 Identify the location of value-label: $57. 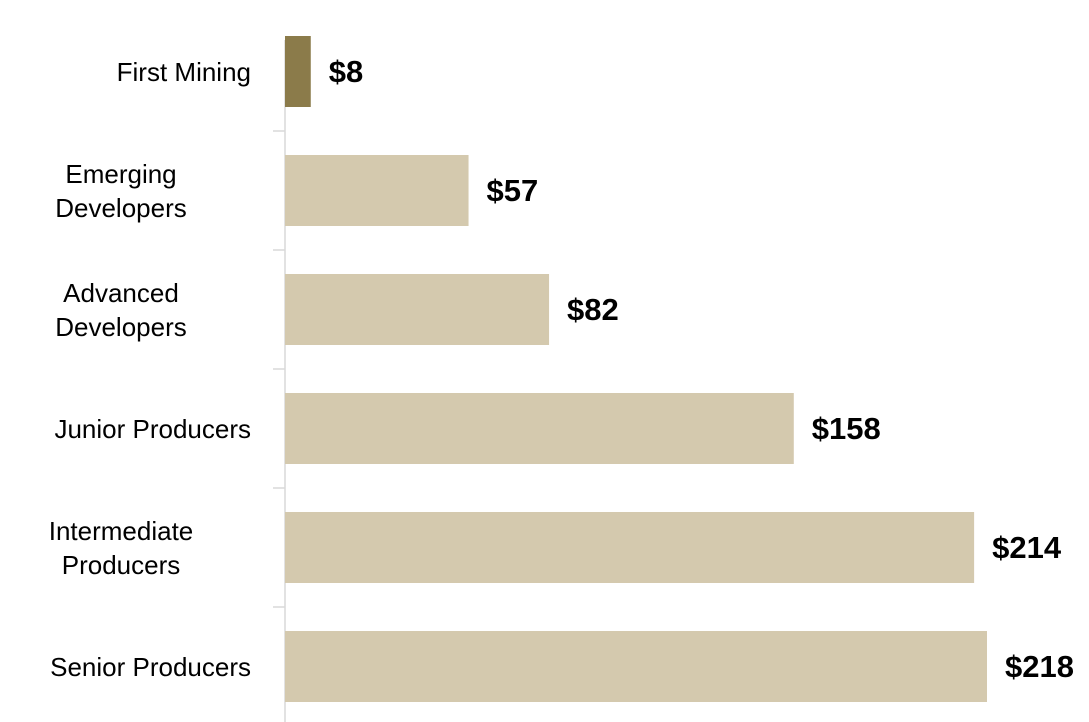
(512, 190).